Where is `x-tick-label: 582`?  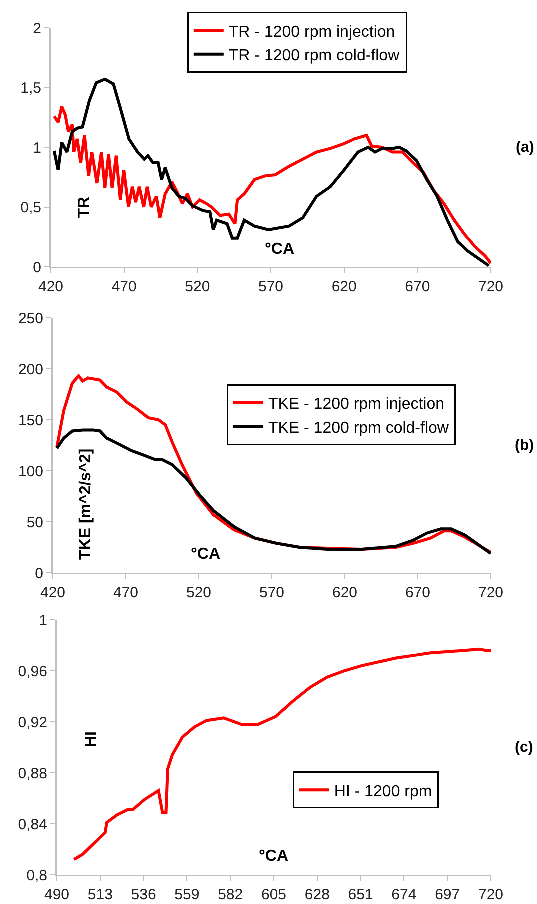
x-tick-label: 582 is located at coordinates (231, 895).